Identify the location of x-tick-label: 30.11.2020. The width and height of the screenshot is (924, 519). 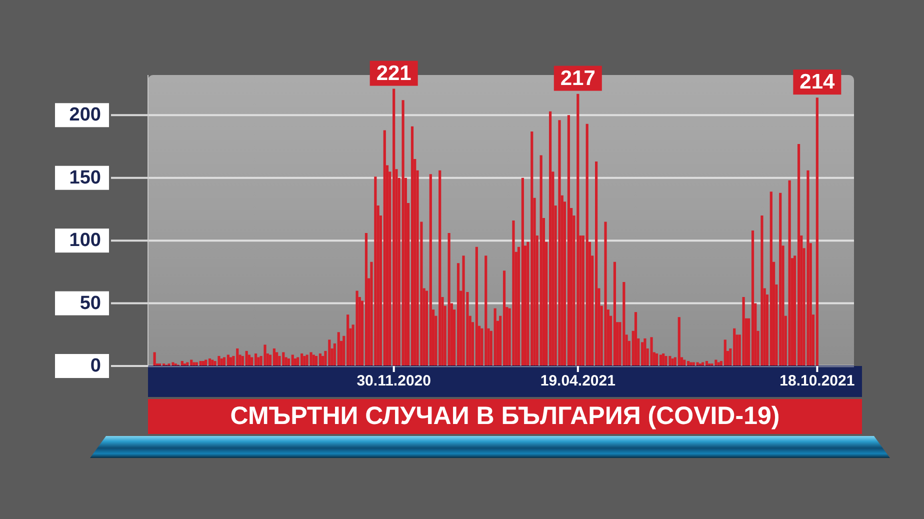
(393, 381).